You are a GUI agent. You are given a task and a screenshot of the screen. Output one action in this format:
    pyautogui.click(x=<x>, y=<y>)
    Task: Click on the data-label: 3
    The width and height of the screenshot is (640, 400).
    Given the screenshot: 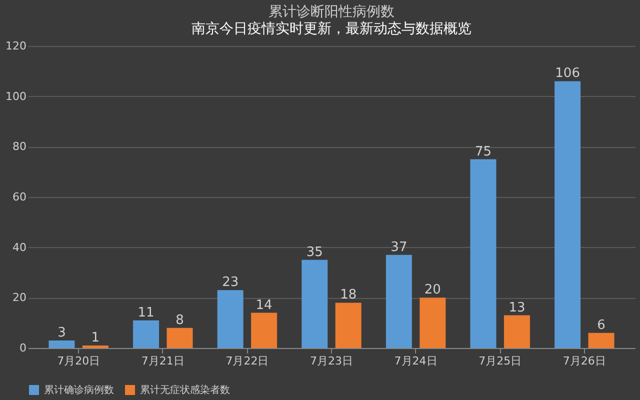 What is the action you would take?
    pyautogui.click(x=62, y=332)
    